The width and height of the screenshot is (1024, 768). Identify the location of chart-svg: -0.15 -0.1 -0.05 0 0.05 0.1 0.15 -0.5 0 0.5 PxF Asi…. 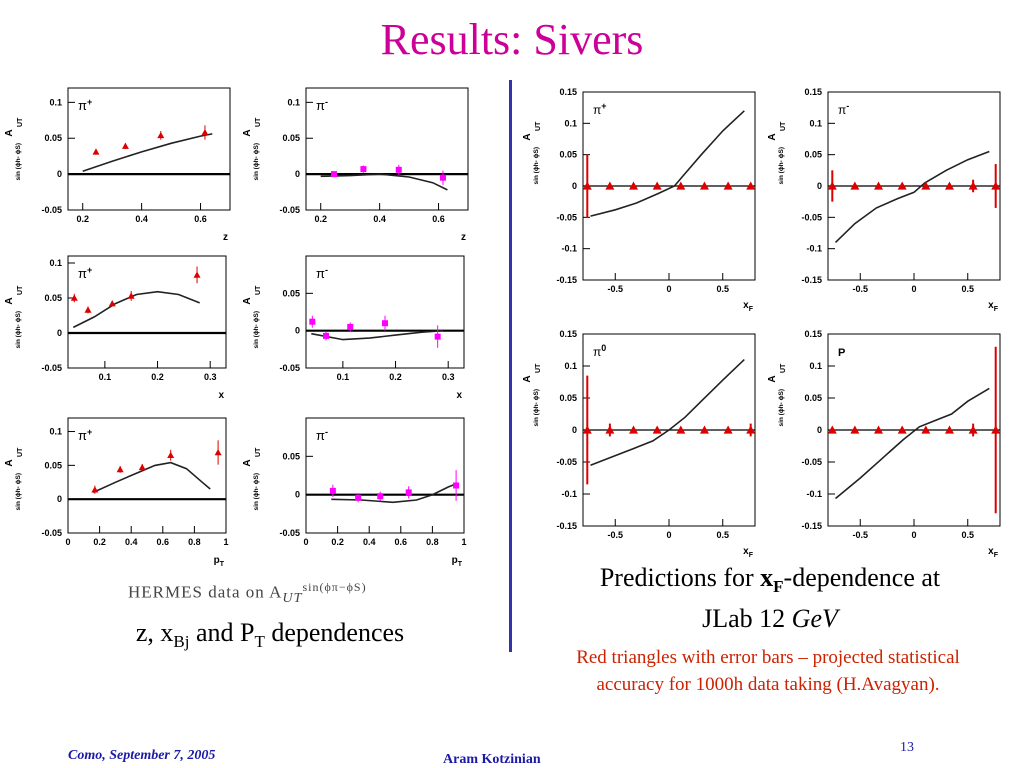
(884, 444).